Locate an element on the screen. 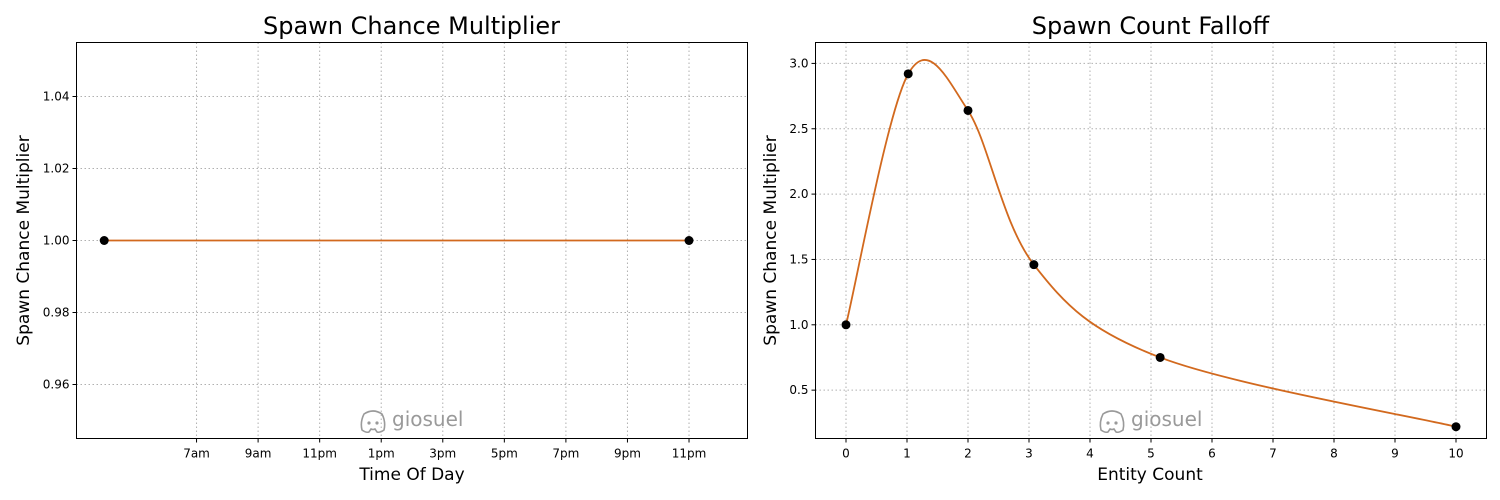  x-tick-label: 1 is located at coordinates (907, 454).